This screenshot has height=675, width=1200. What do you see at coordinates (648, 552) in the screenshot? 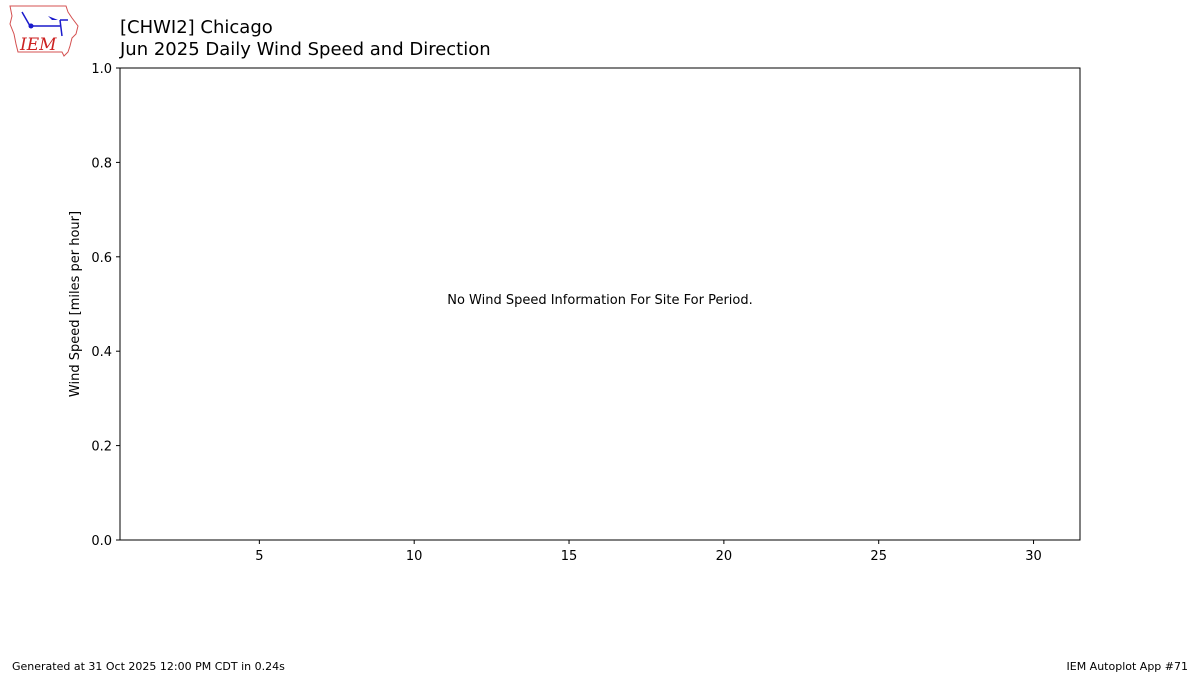
I see `x-axis: 5 10 15 20 25 30` at bounding box center [648, 552].